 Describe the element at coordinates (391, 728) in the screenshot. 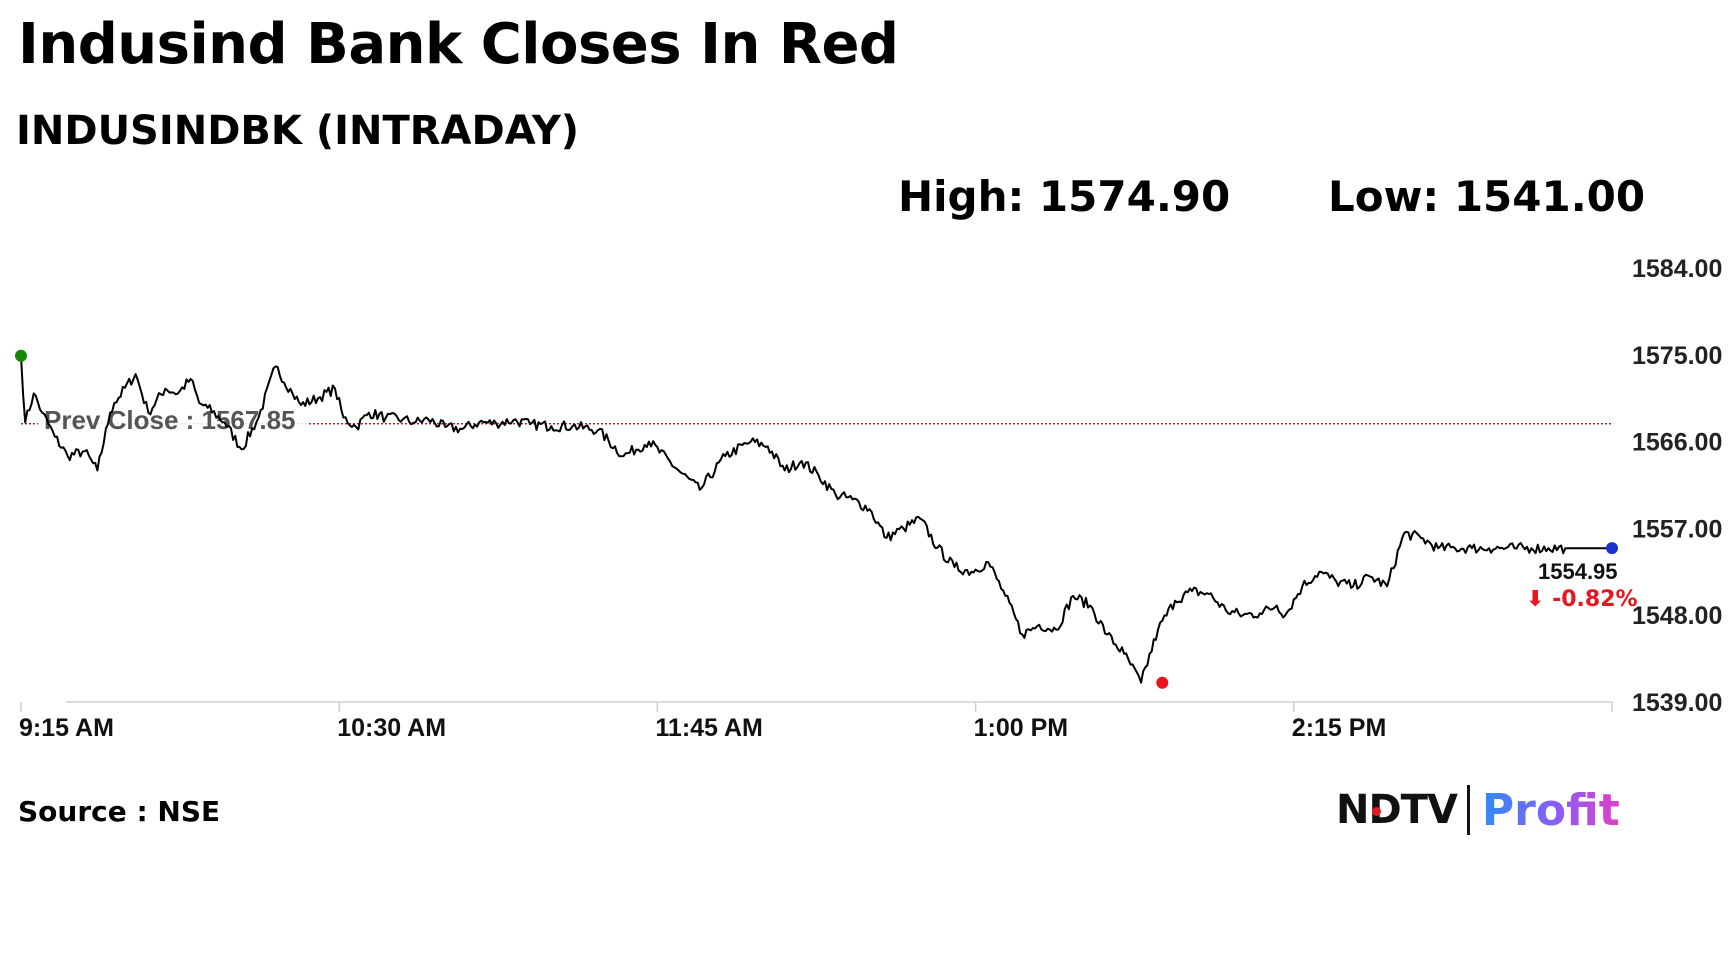

I see `x-tick-label: 10:30 AM` at that location.